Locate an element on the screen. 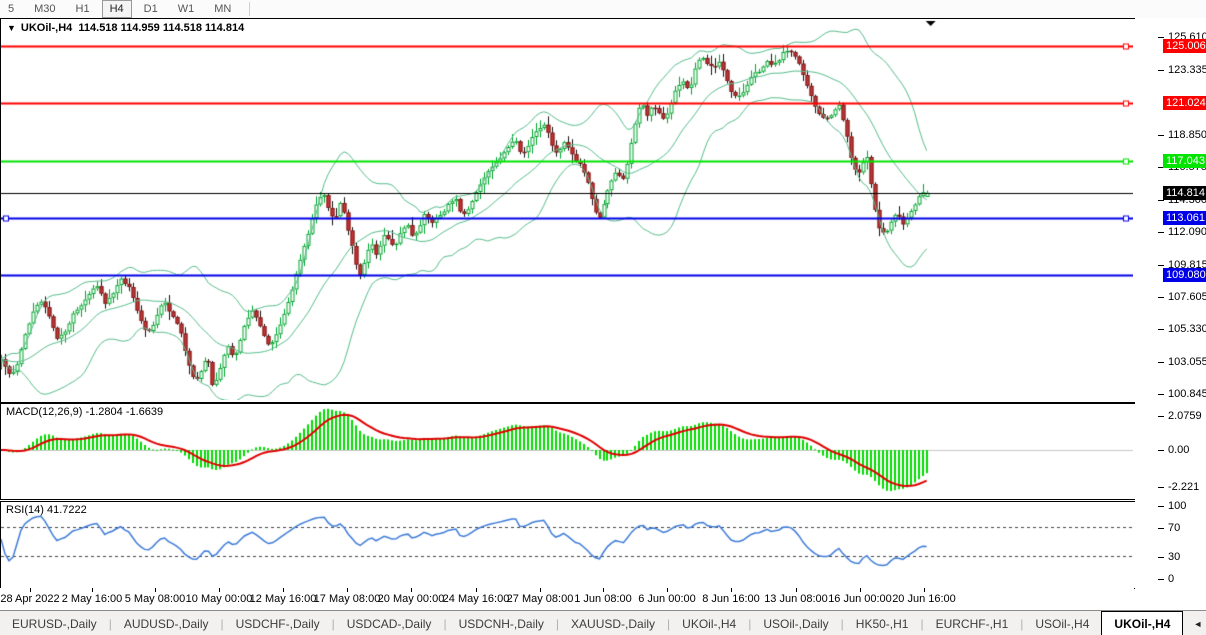  tab-scroll-buttons: ◄ ► is located at coordinates (1194, 623).